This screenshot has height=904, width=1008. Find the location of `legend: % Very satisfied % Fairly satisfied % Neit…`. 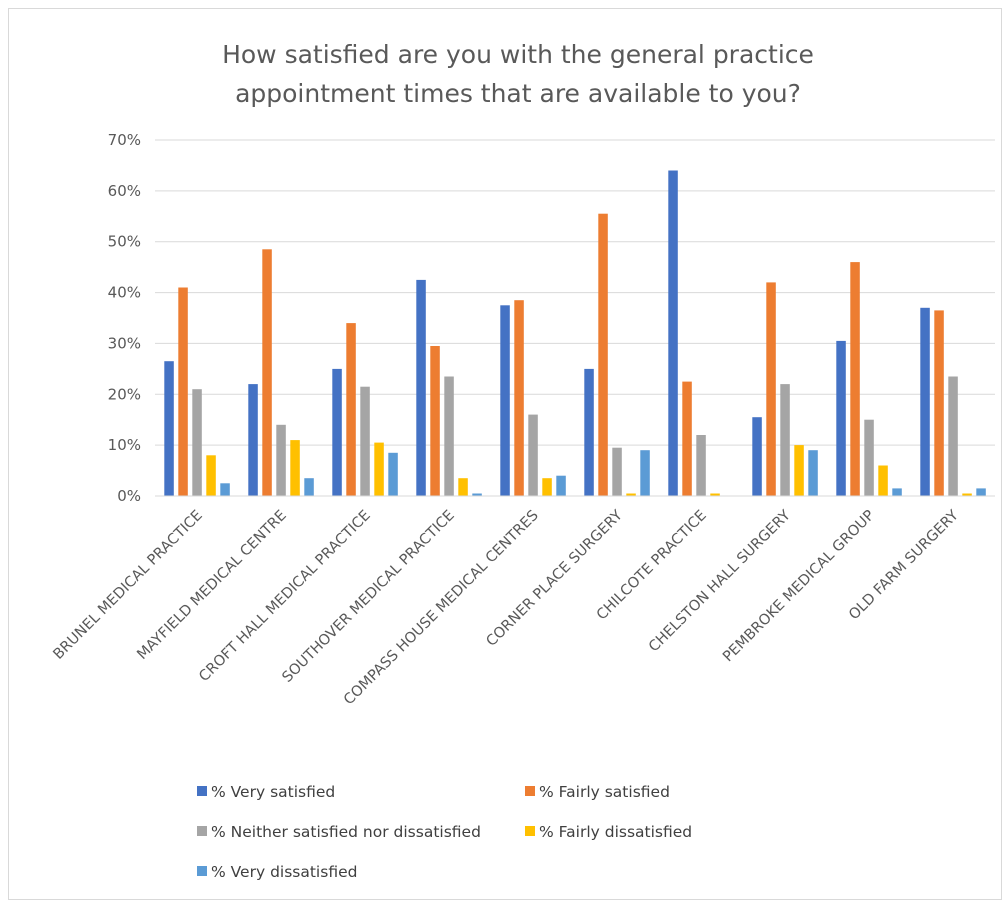

legend: % Very satisfied % Fairly satisfied % Neit… is located at coordinates (444, 832).